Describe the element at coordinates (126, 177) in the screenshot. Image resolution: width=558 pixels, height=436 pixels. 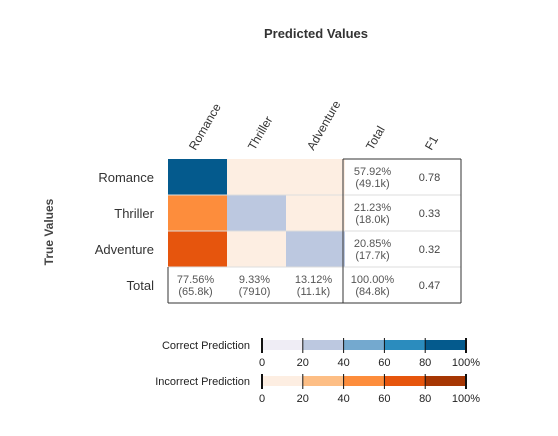
I see `row-label: Romance` at that location.